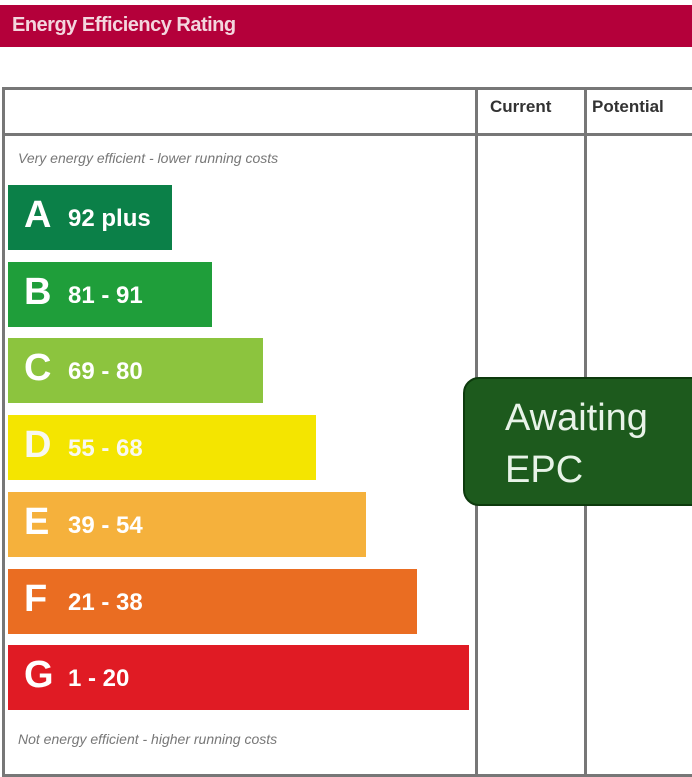  What do you see at coordinates (544, 470) in the screenshot?
I see `current-rating-line2: EPC` at bounding box center [544, 470].